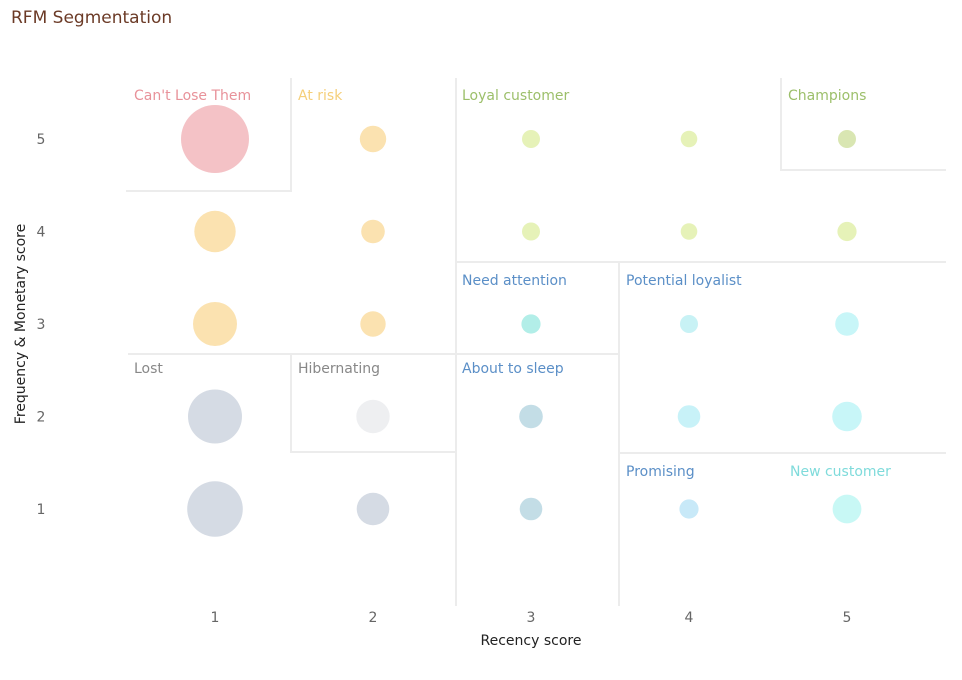 Image resolution: width=962 pixels, height=680 pixels. Describe the element at coordinates (531, 641) in the screenshot. I see `x-axis-title: Recency score` at that location.